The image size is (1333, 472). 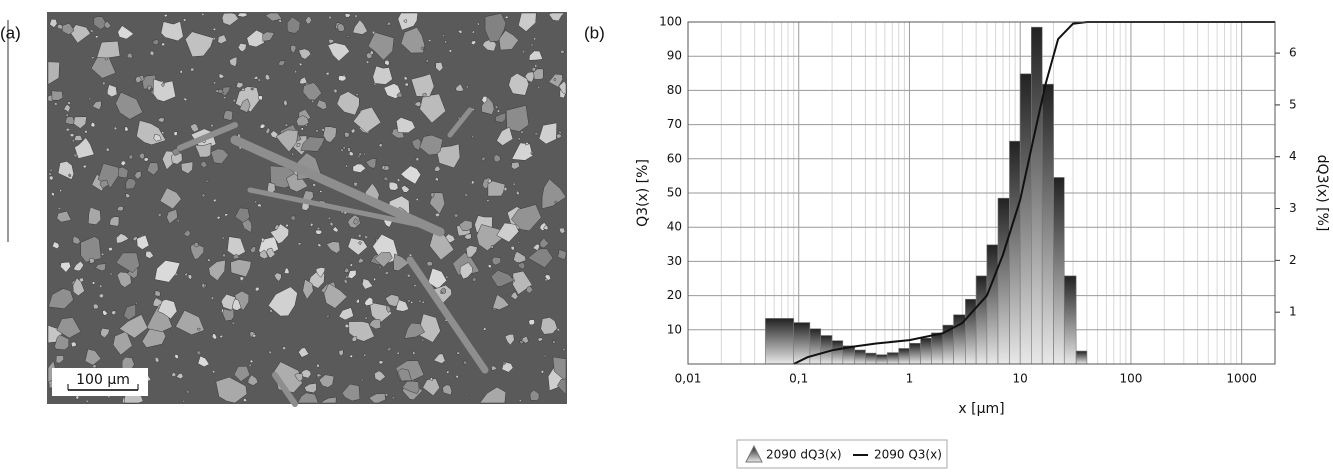 I want to click on y-tick-label: 60, so click(x=674, y=158).